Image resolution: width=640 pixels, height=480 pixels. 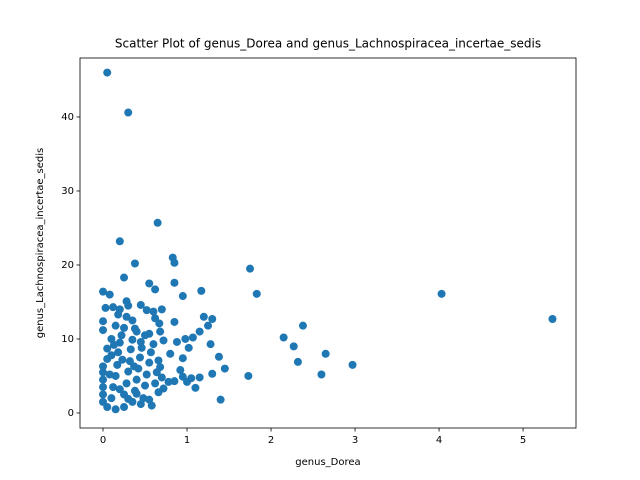 What do you see at coordinates (67, 191) in the screenshot?
I see `y-tick-label: 30` at bounding box center [67, 191].